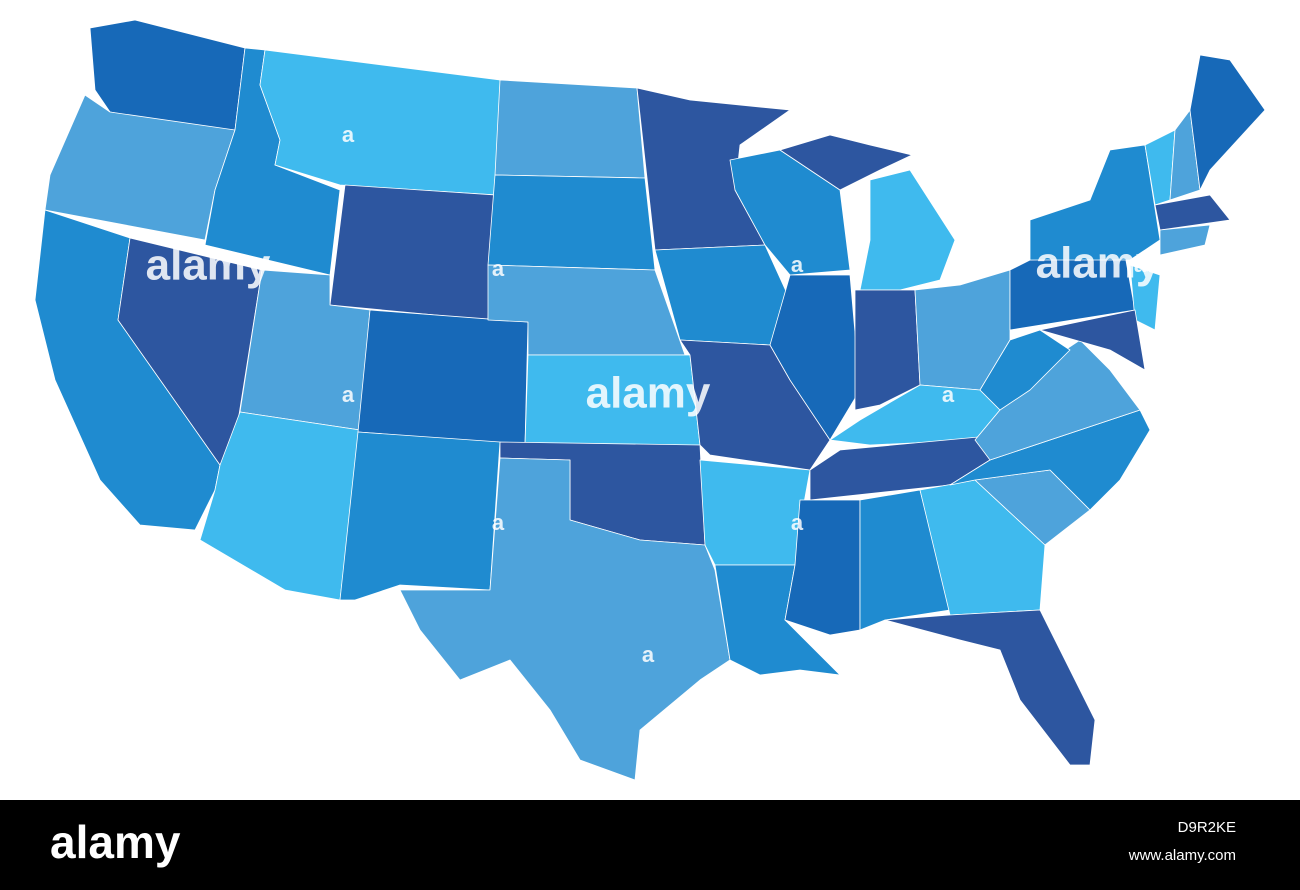  I want to click on footer-brand: alamy, so click(115, 842).